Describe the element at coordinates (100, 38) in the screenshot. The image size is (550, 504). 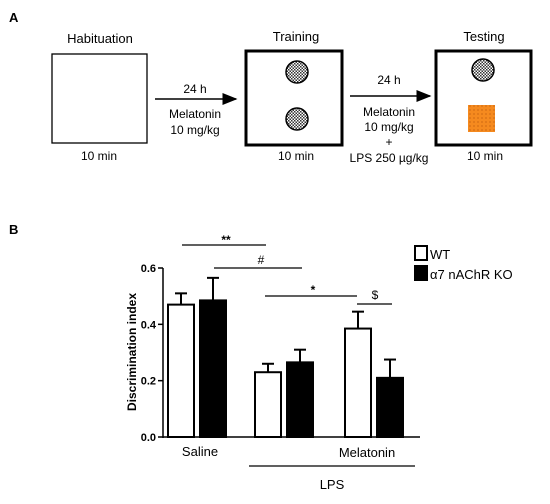
I see `habituation-title: Habituation` at that location.